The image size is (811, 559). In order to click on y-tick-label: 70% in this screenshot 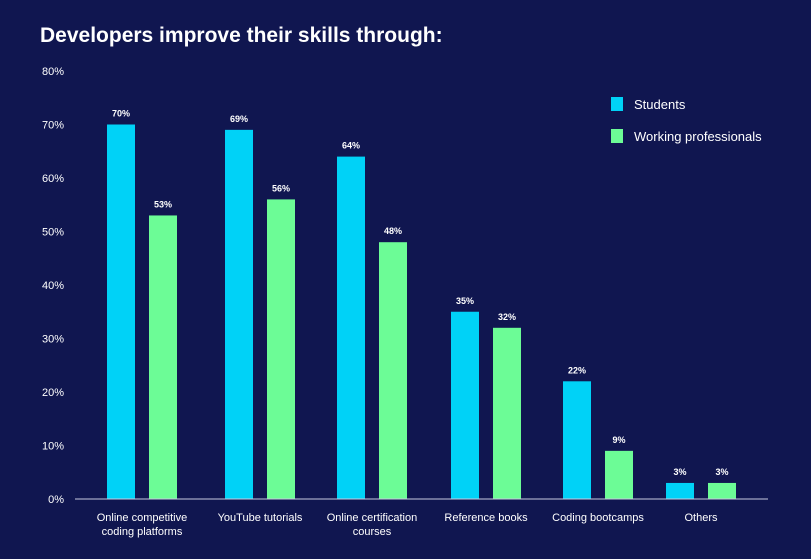, I will do `click(53, 126)`.